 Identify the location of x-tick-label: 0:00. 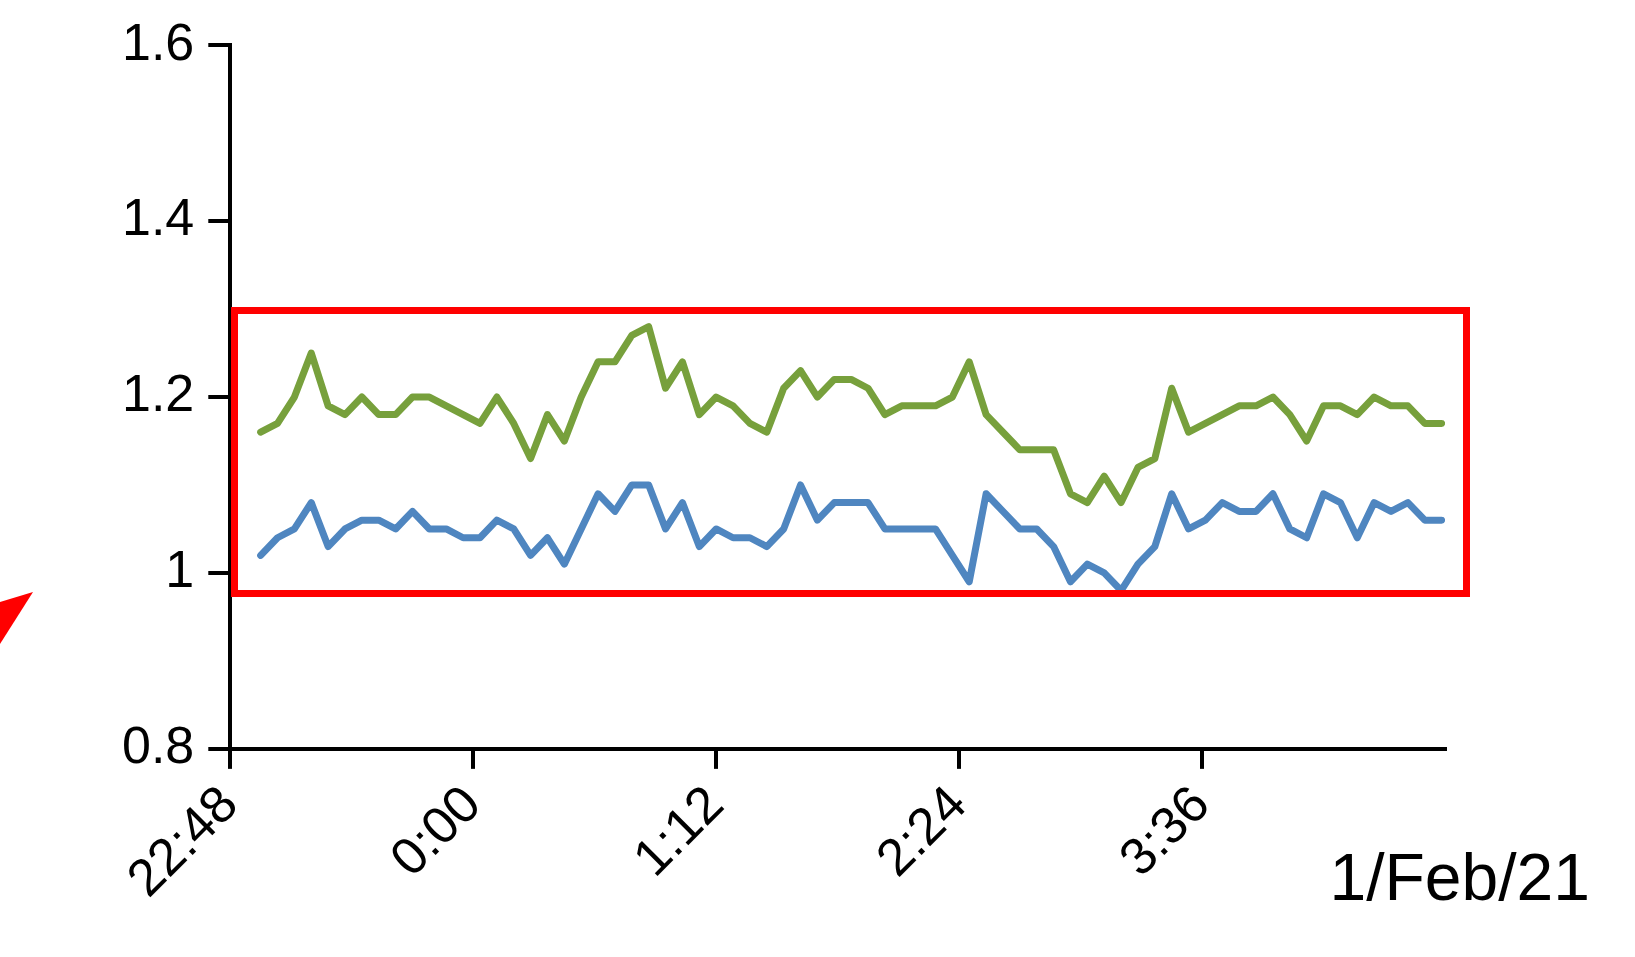
(435, 830).